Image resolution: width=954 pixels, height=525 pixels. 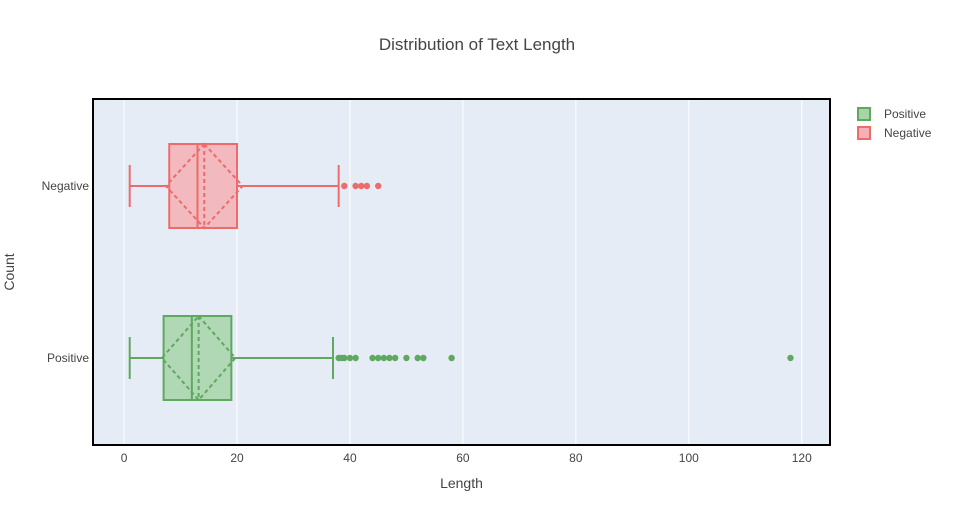 I want to click on x-tick-label: 60, so click(x=463, y=458).